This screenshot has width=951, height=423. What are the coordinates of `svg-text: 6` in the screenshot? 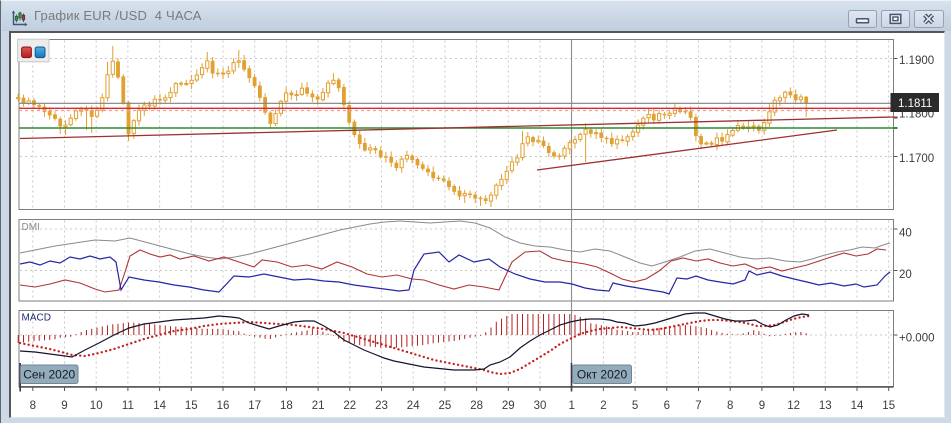 It's located at (667, 406).